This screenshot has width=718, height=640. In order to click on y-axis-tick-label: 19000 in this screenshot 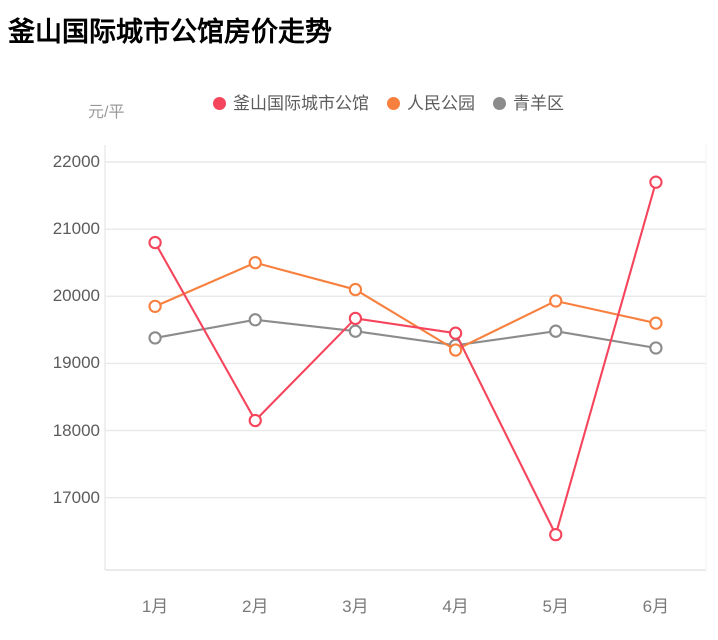, I will do `click(76, 363)`.